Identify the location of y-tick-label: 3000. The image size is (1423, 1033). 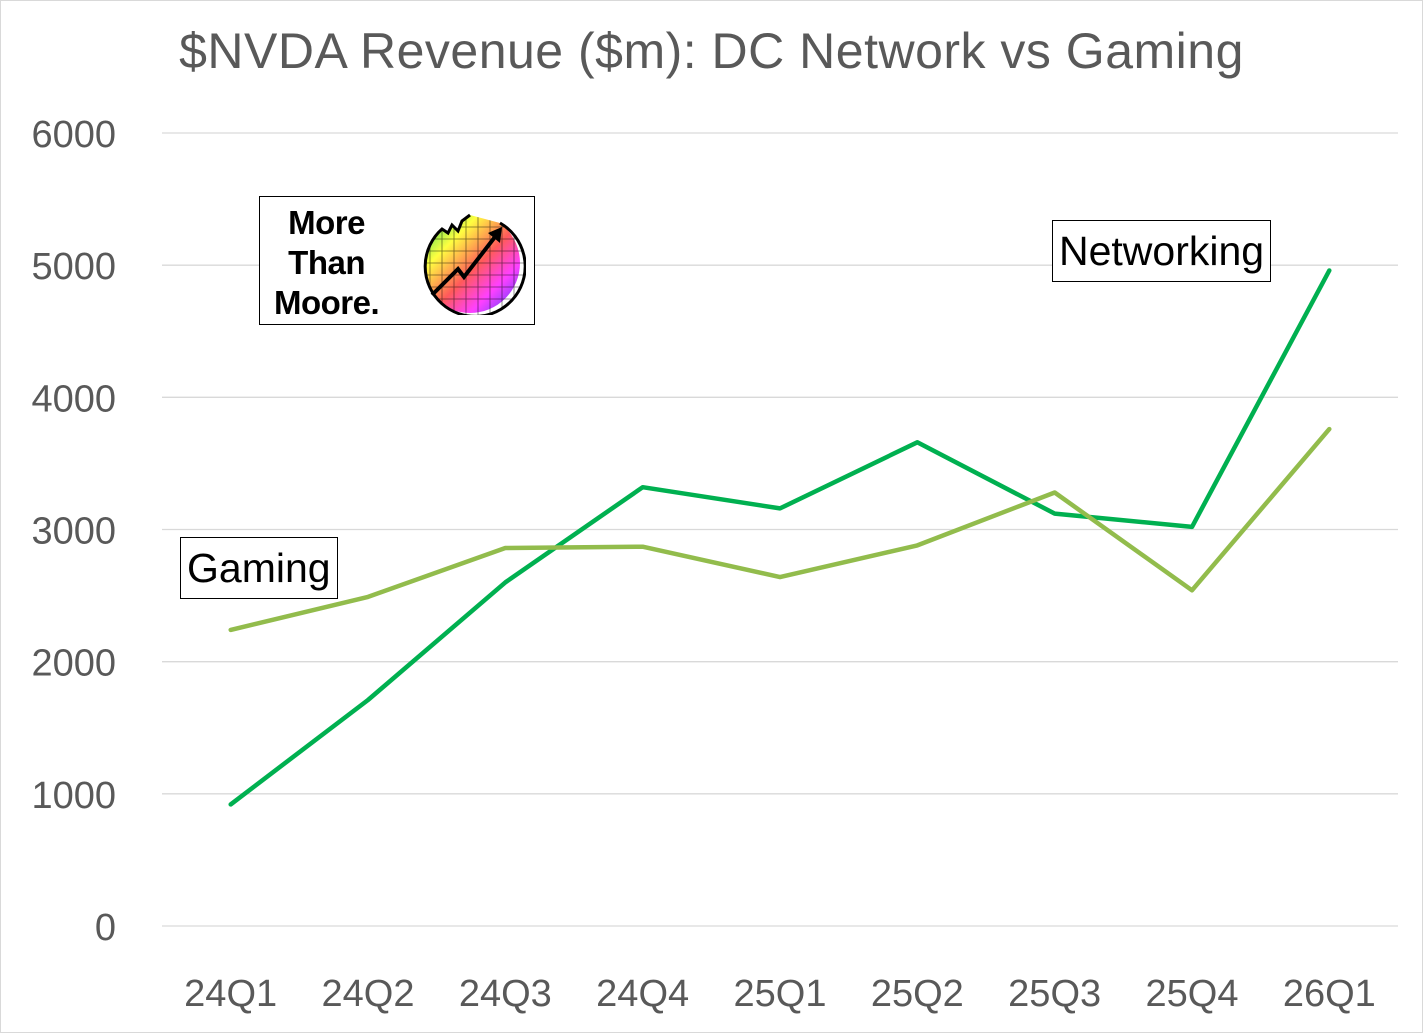
(73, 532).